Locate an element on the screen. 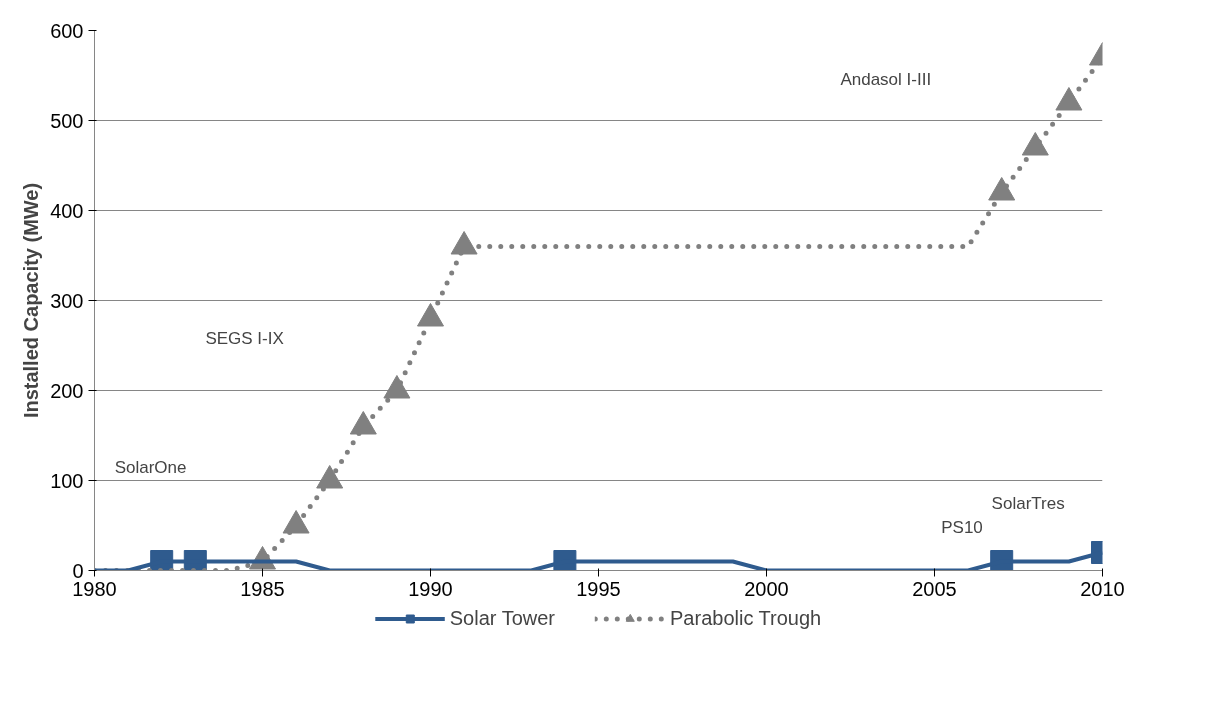  annotation: Andasol I-III is located at coordinates (886, 79).